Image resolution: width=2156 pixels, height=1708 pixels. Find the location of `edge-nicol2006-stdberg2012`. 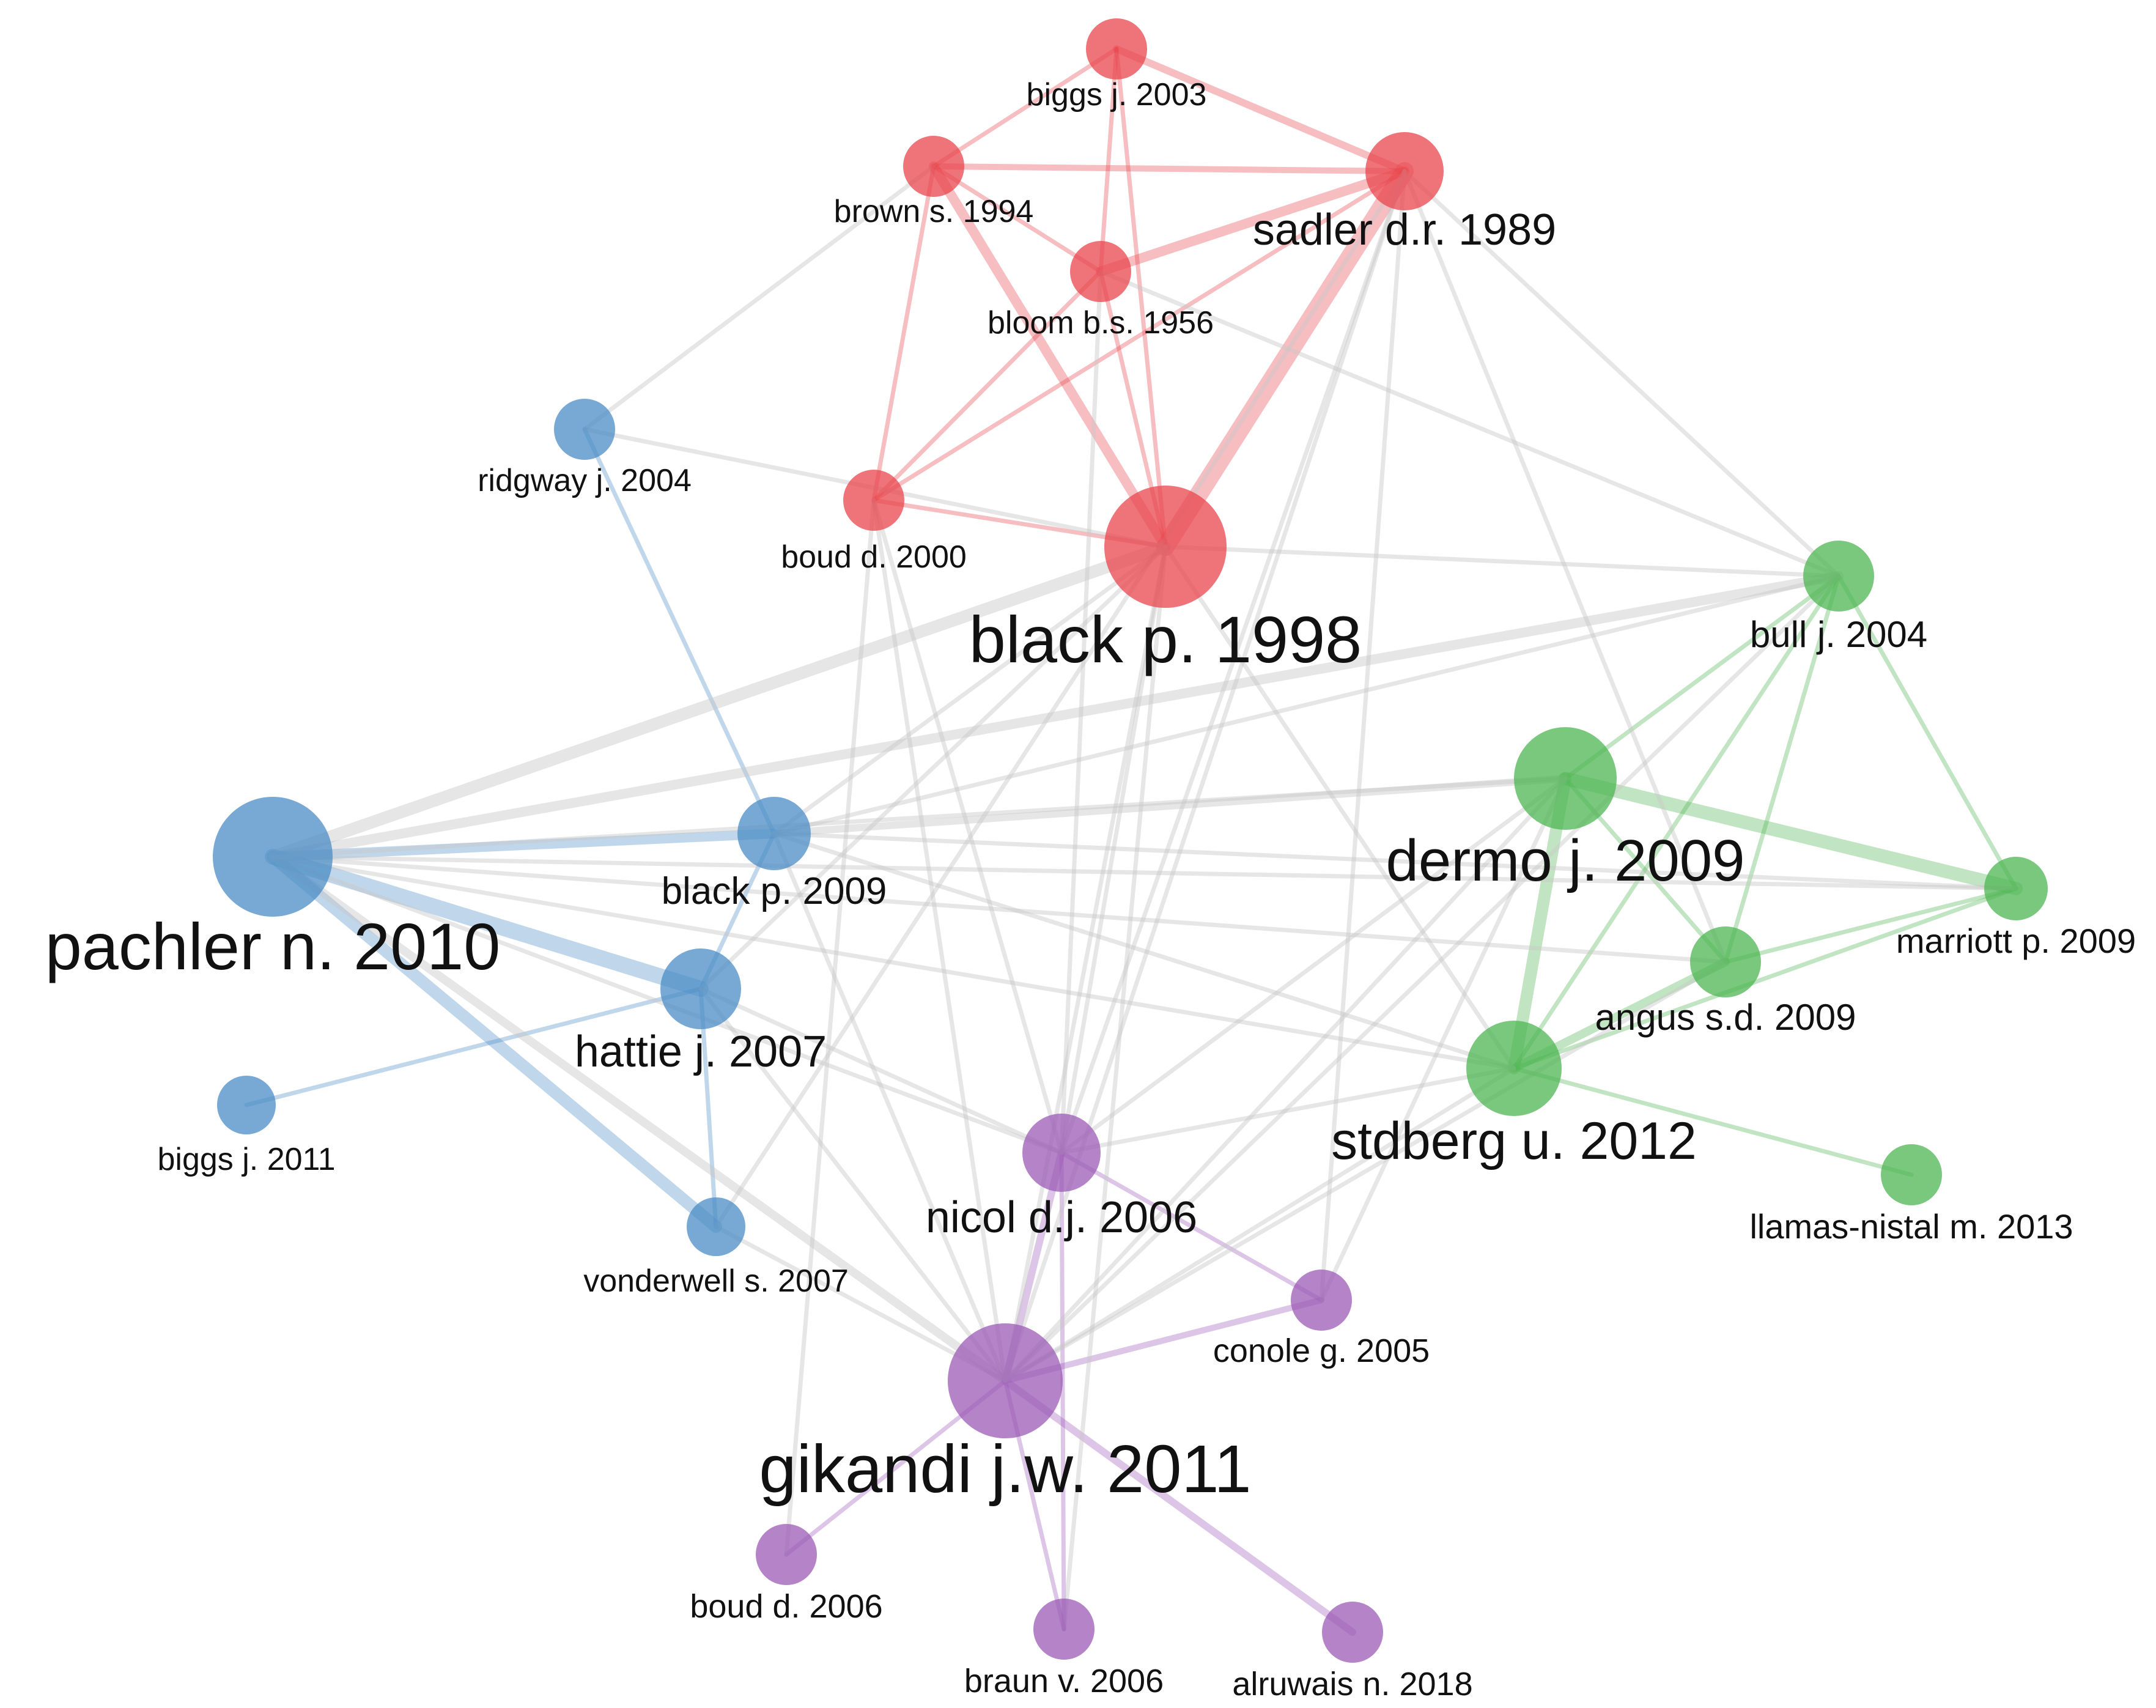

edge-nicol2006-stdberg2012 is located at coordinates (1287, 1110).